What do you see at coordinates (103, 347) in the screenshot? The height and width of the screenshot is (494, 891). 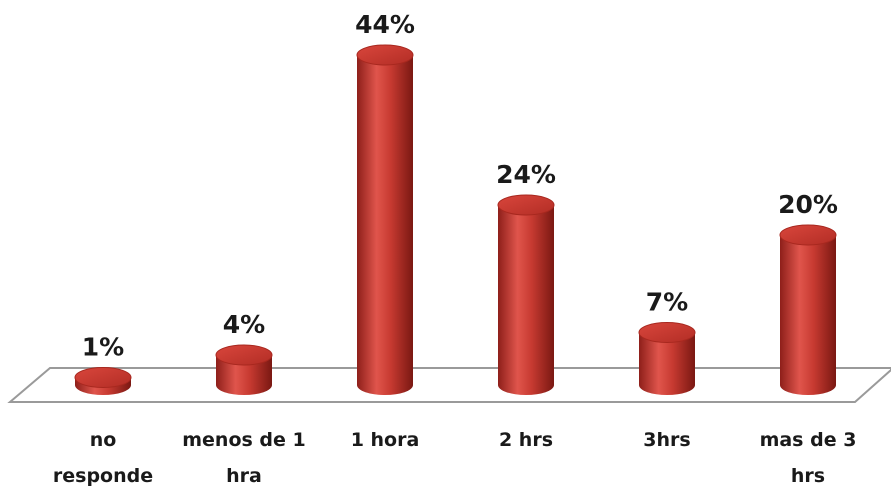 I see `value-label: 1%` at bounding box center [103, 347].